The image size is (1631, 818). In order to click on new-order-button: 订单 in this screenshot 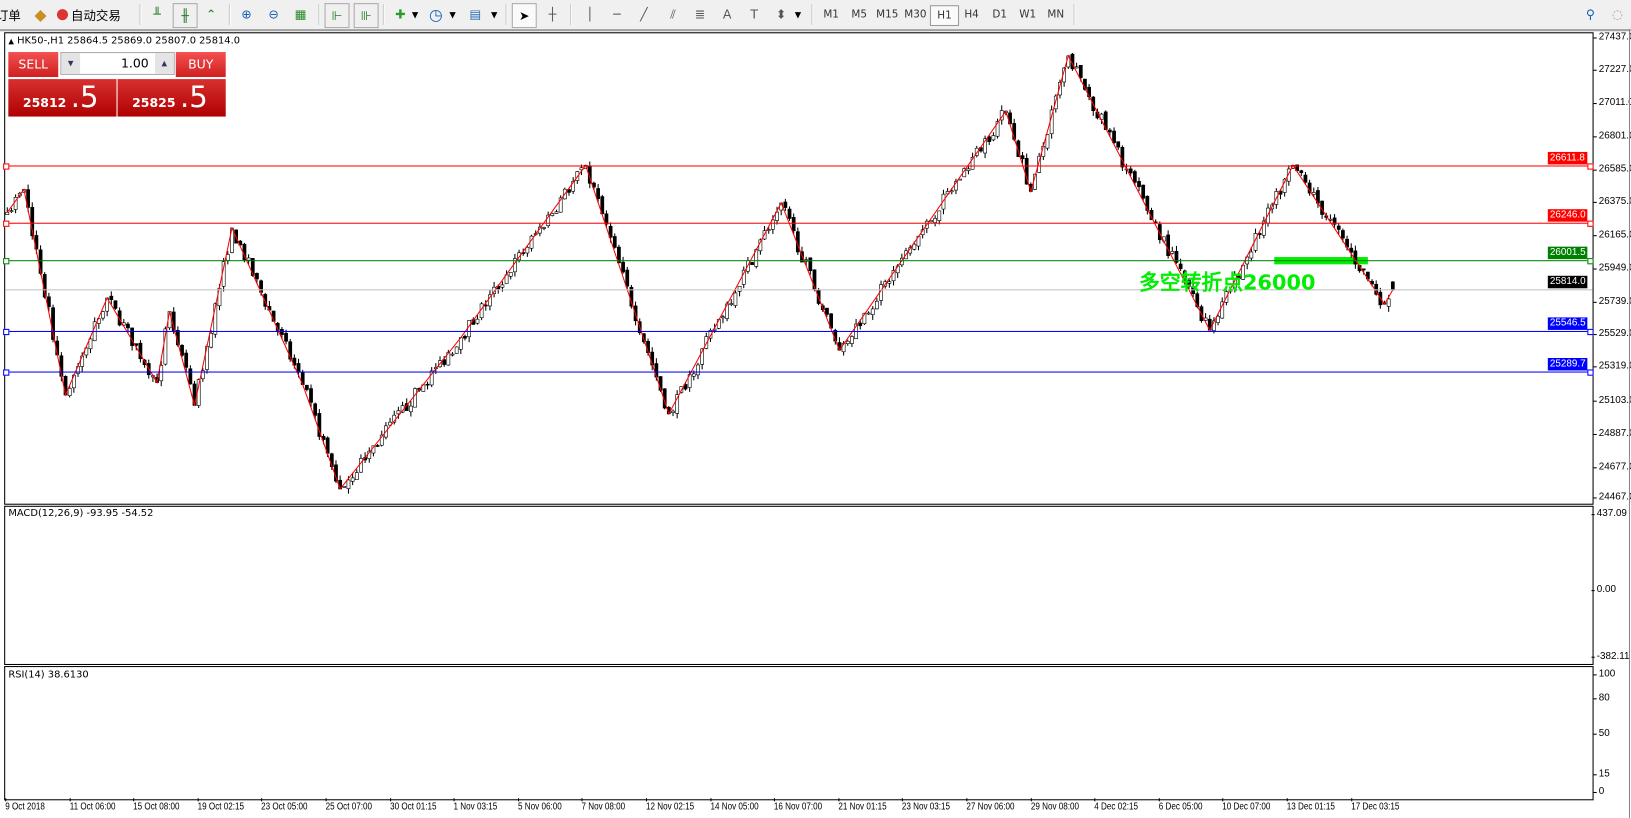, I will do `click(10, 14)`.